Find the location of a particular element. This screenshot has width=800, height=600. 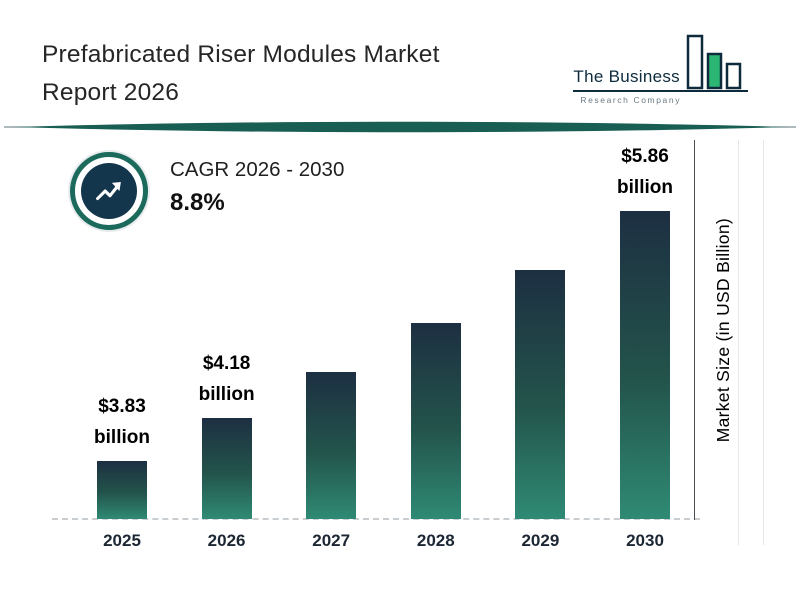

logo-tagline: Research Company is located at coordinates (631, 100).